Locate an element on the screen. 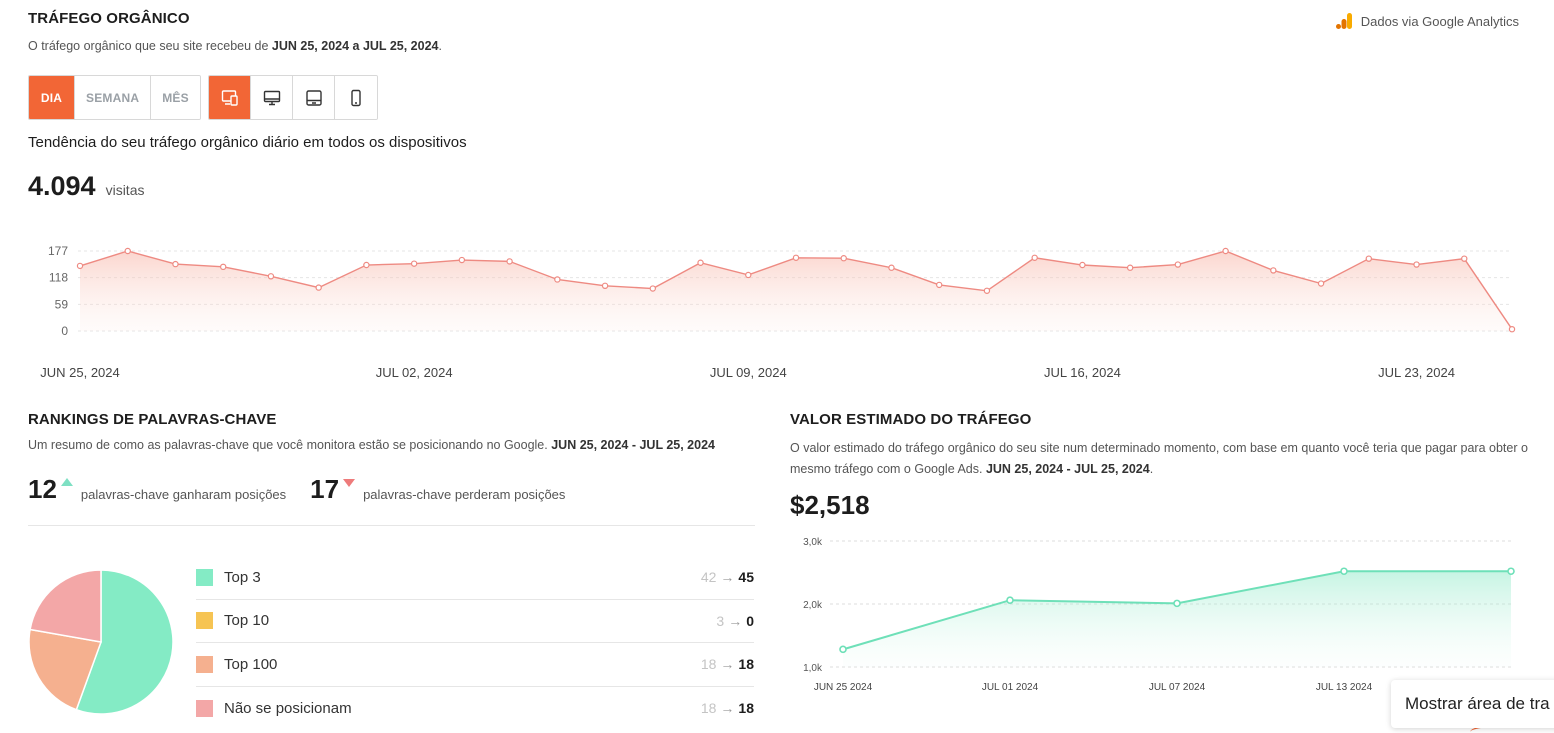  value-from: 18 is located at coordinates (708, 708).